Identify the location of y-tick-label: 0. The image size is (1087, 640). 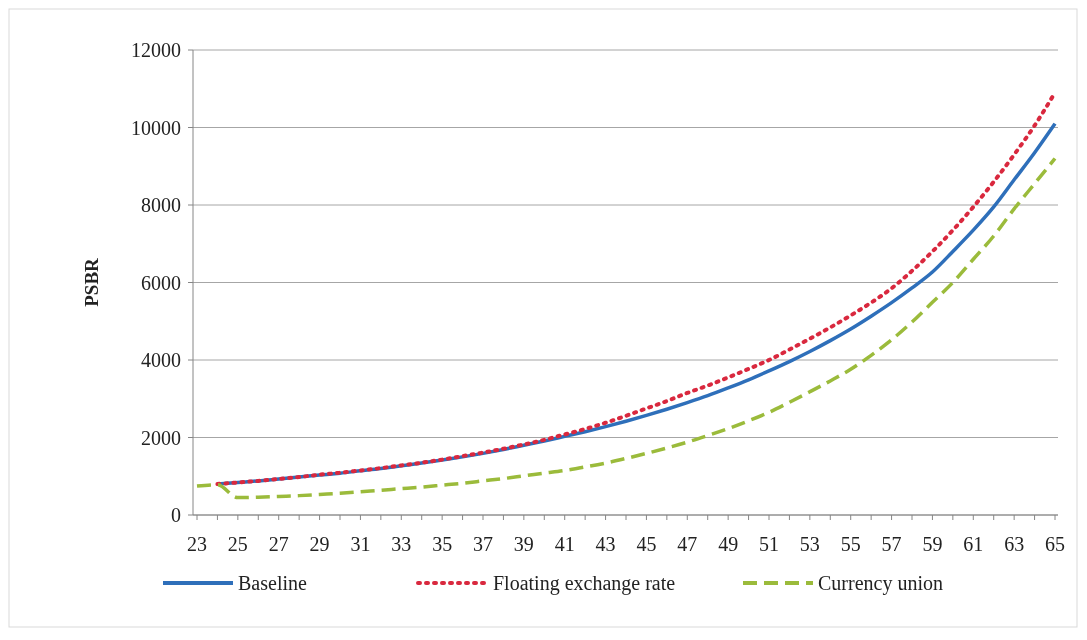
(176, 515).